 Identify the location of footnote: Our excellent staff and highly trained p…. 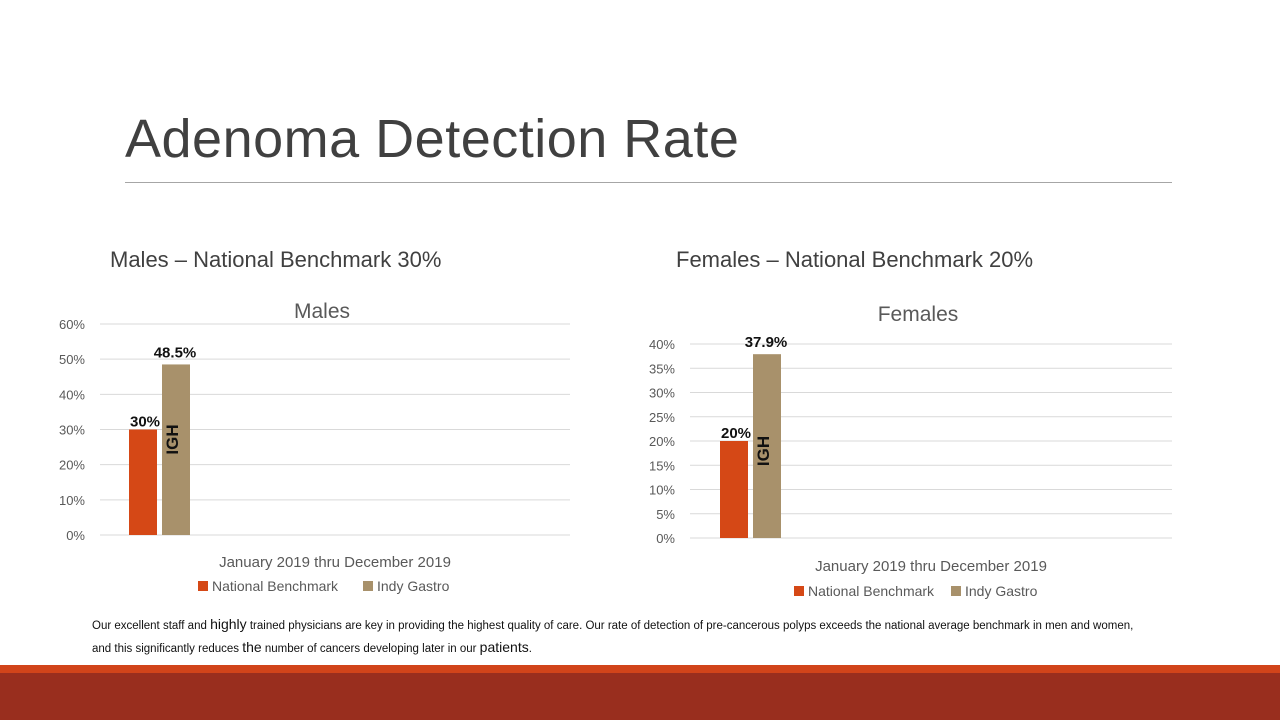
(622, 637).